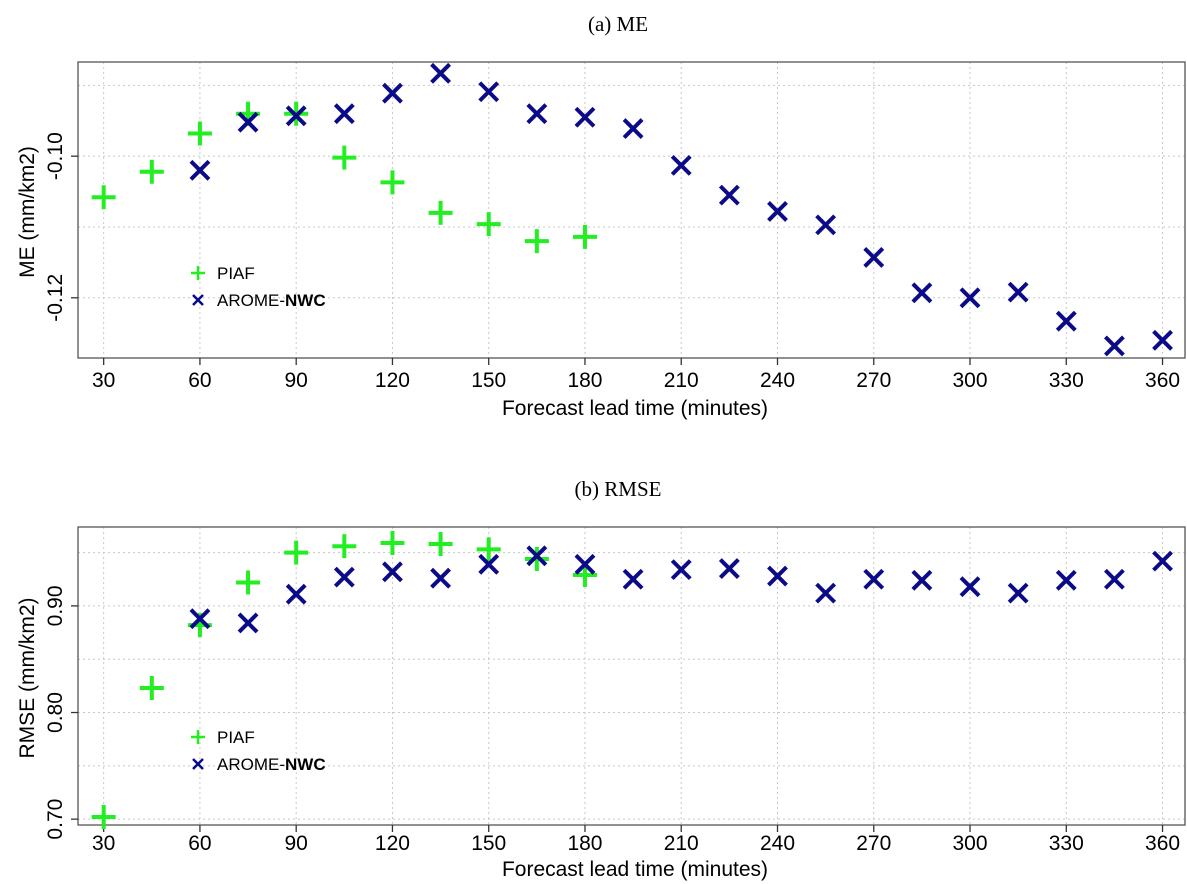  Describe the element at coordinates (55, 605) in the screenshot. I see `y-tick-label: 0.90` at that location.